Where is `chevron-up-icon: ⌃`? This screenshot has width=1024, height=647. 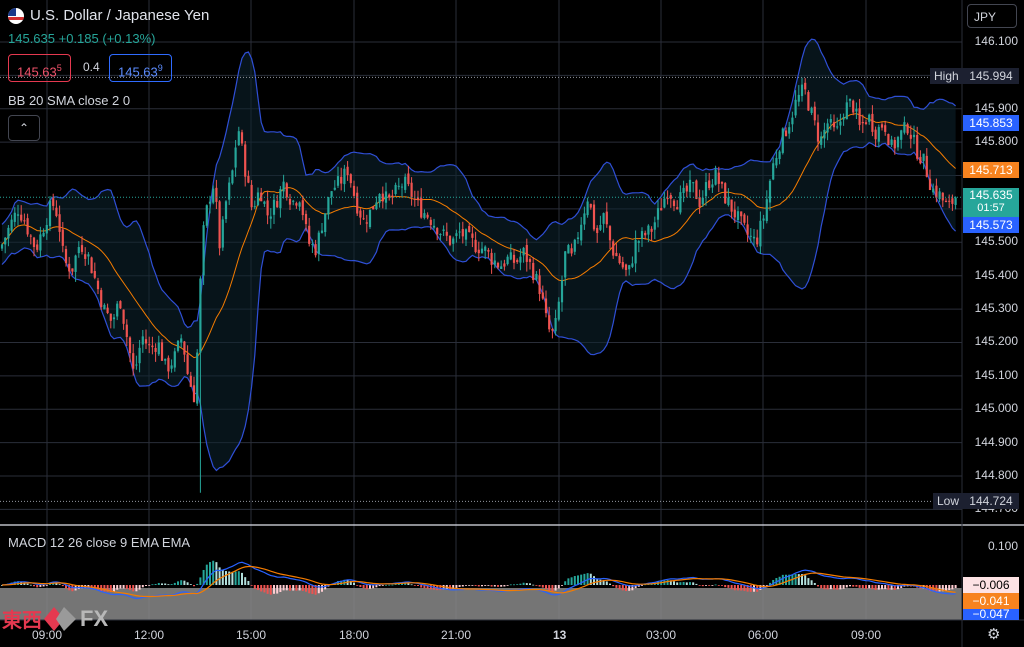 chevron-up-icon: ⌃ is located at coordinates (24, 128).